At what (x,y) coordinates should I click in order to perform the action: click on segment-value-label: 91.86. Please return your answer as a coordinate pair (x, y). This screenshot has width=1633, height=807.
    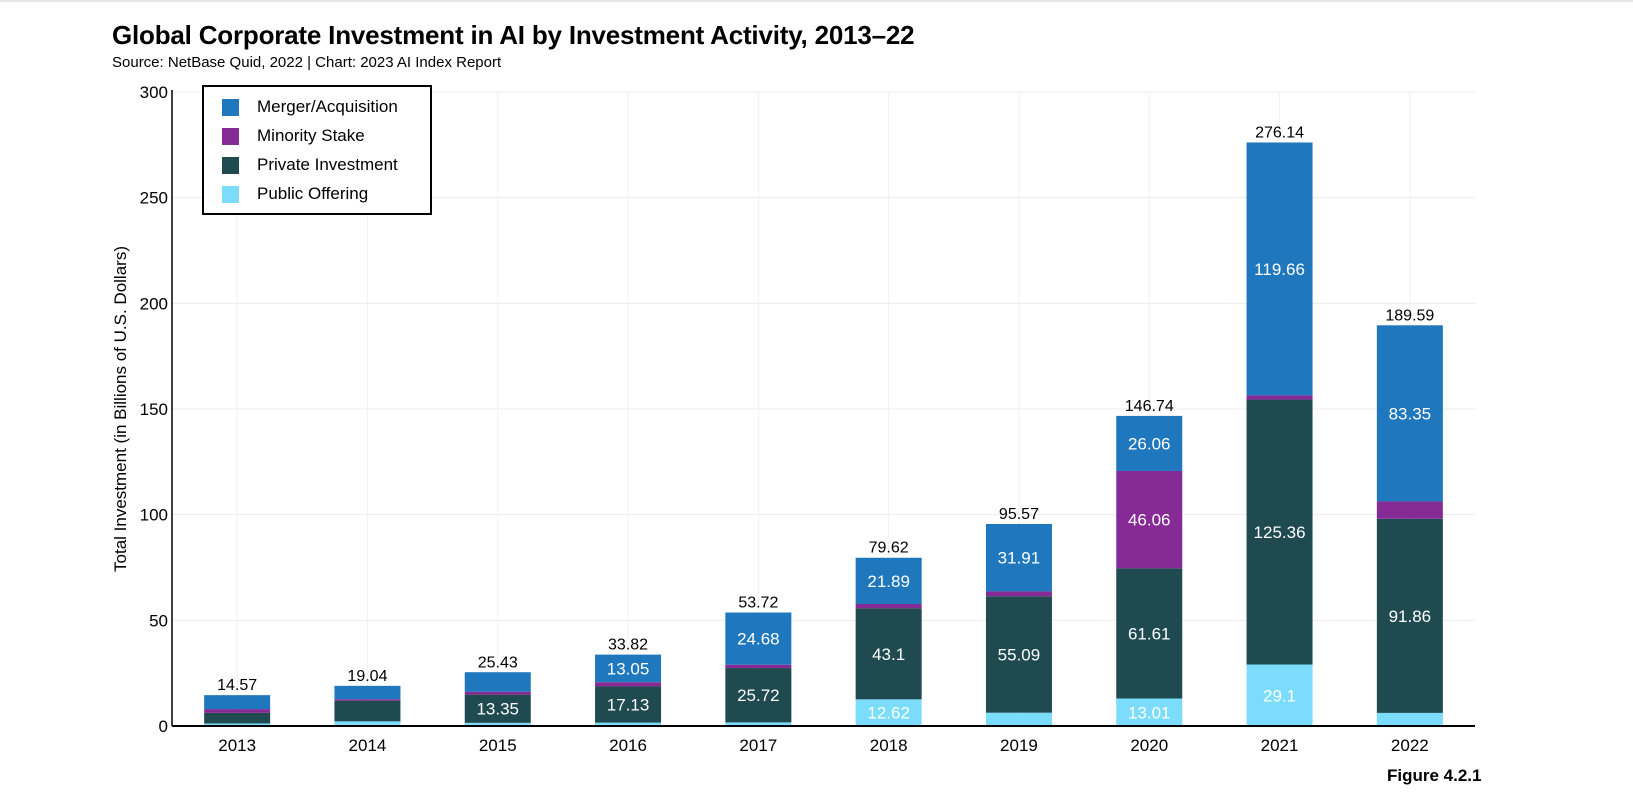
    Looking at the image, I should click on (1410, 616).